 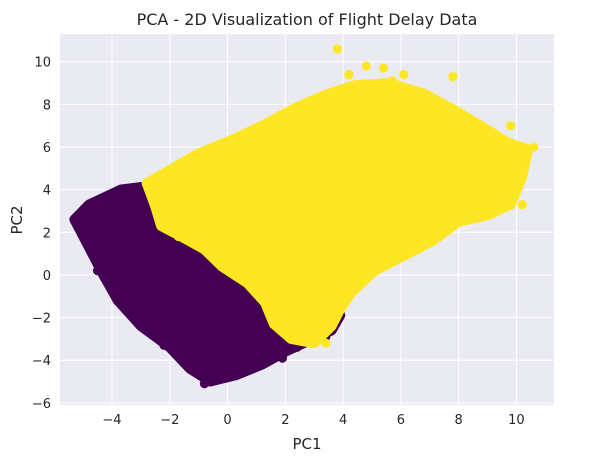 I want to click on x-tick-label: 2, so click(x=285, y=420).